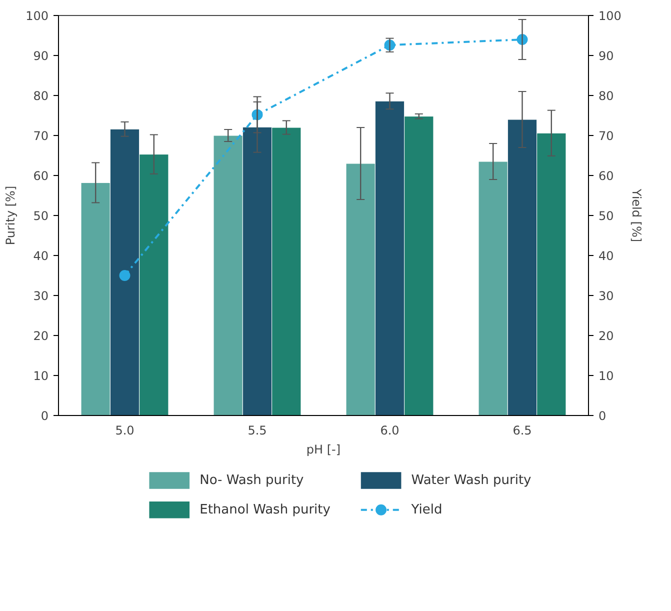  Describe the element at coordinates (41, 136) in the screenshot. I see `y-tick-label: 70` at that location.